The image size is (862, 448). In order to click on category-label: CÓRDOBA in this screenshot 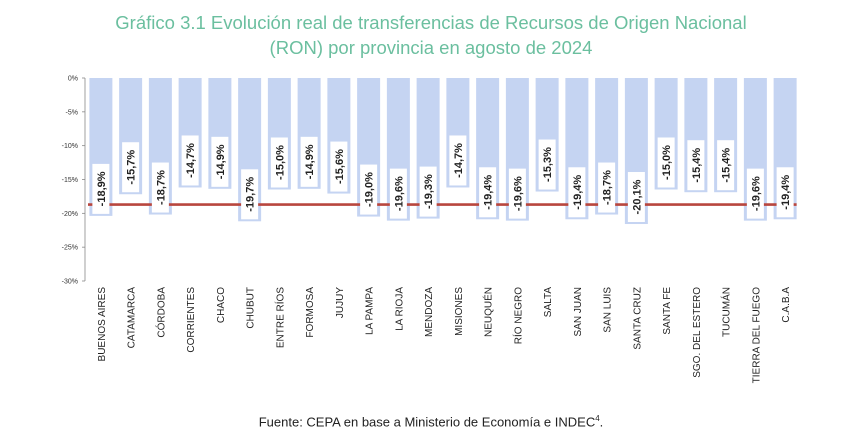, I will do `click(160, 312)`.